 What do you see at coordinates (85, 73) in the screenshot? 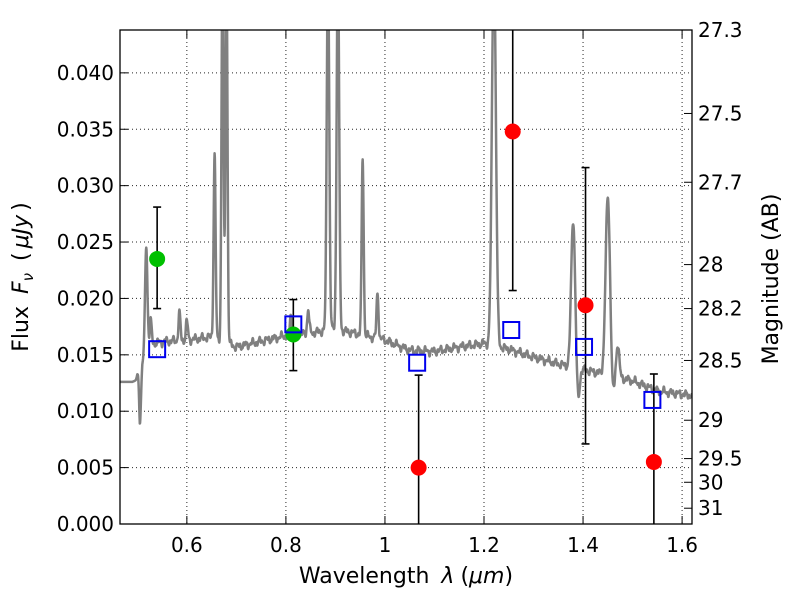
I see `y-tick-label: 0.040` at bounding box center [85, 73].